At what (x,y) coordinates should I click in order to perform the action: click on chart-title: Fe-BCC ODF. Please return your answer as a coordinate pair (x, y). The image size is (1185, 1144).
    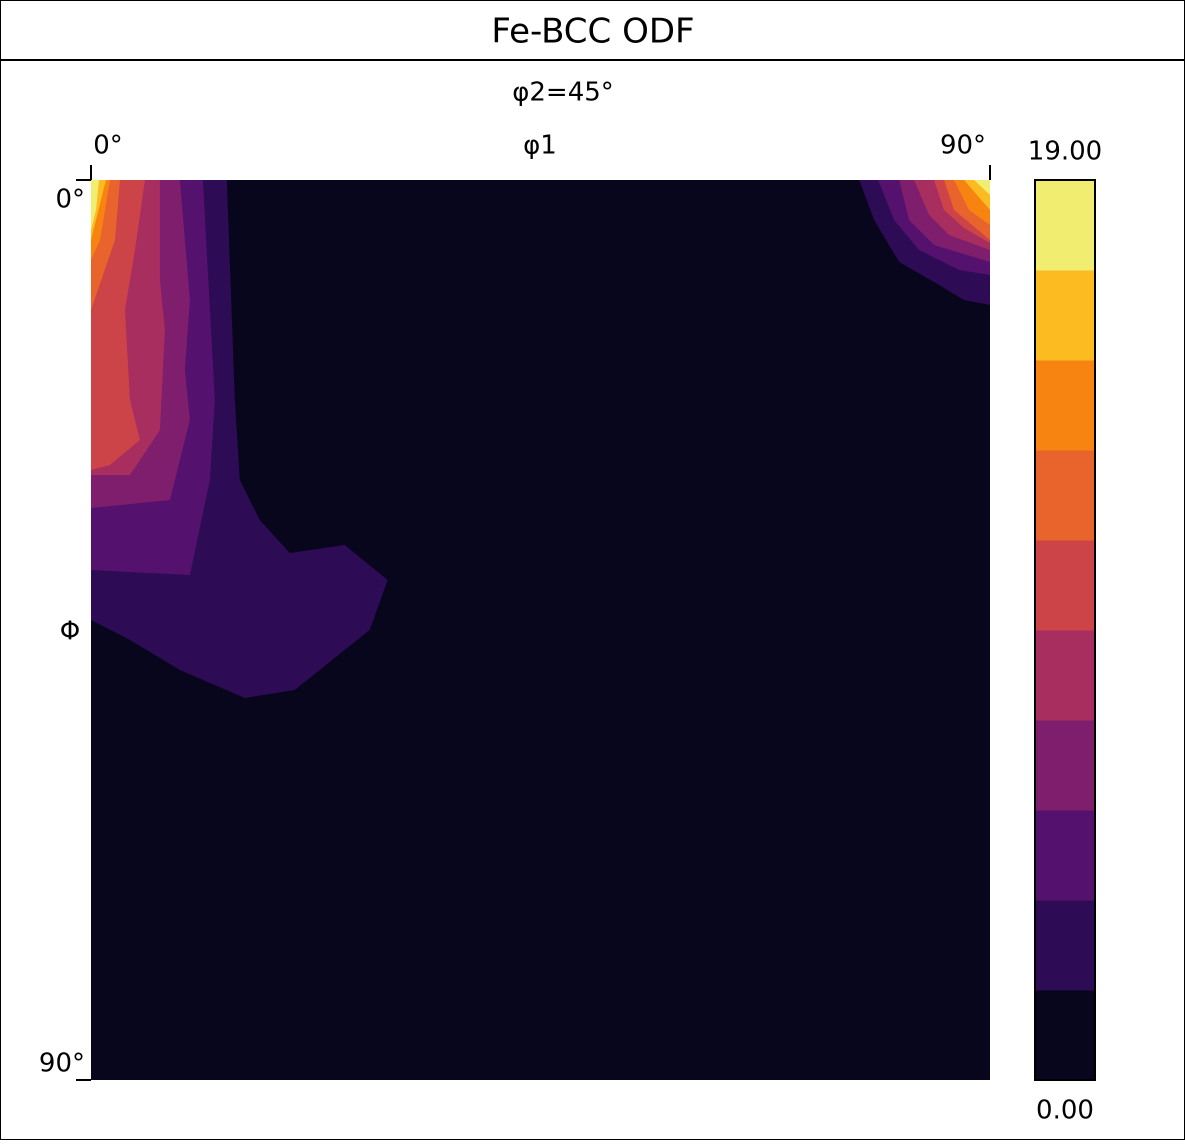
    Looking at the image, I should click on (592, 32).